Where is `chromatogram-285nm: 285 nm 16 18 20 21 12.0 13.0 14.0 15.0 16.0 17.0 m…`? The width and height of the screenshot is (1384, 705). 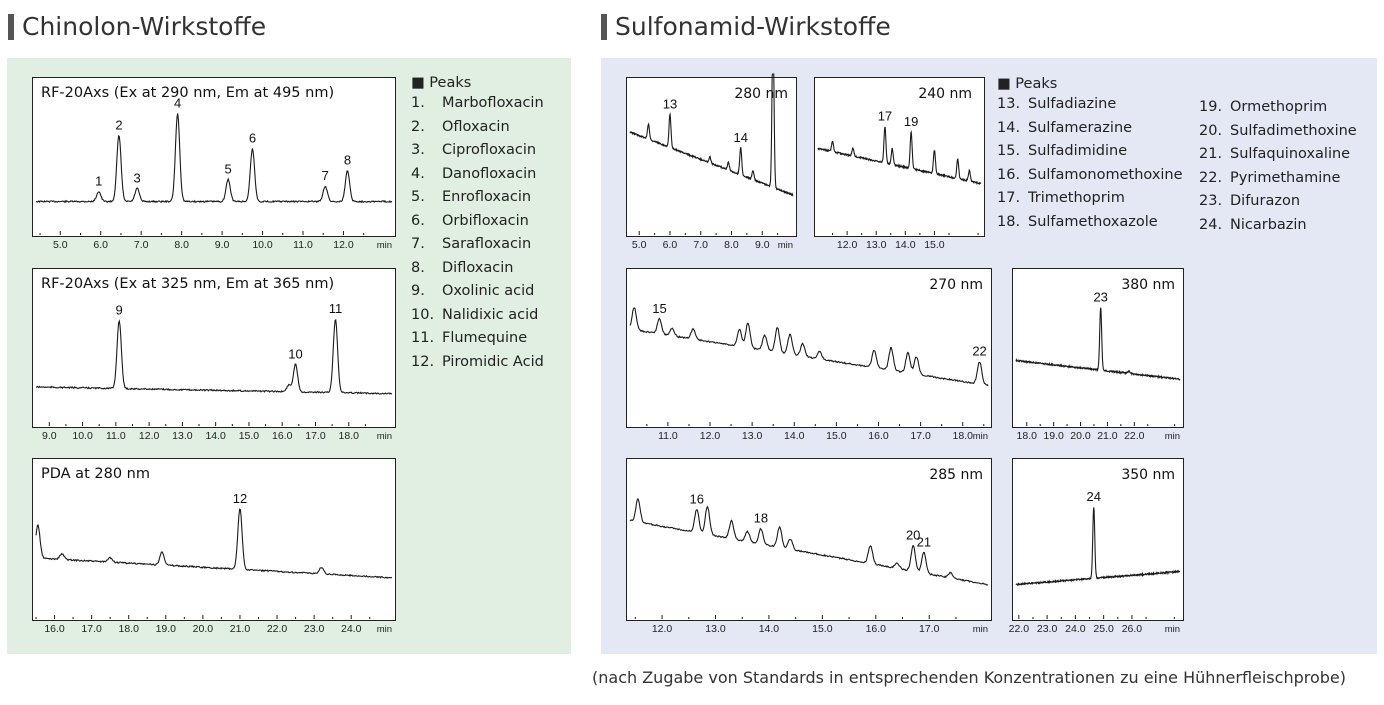
chromatogram-285nm: 285 nm 16 18 20 21 12.0 13.0 14.0 15.0 16.0 17.0 m… is located at coordinates (809, 546).